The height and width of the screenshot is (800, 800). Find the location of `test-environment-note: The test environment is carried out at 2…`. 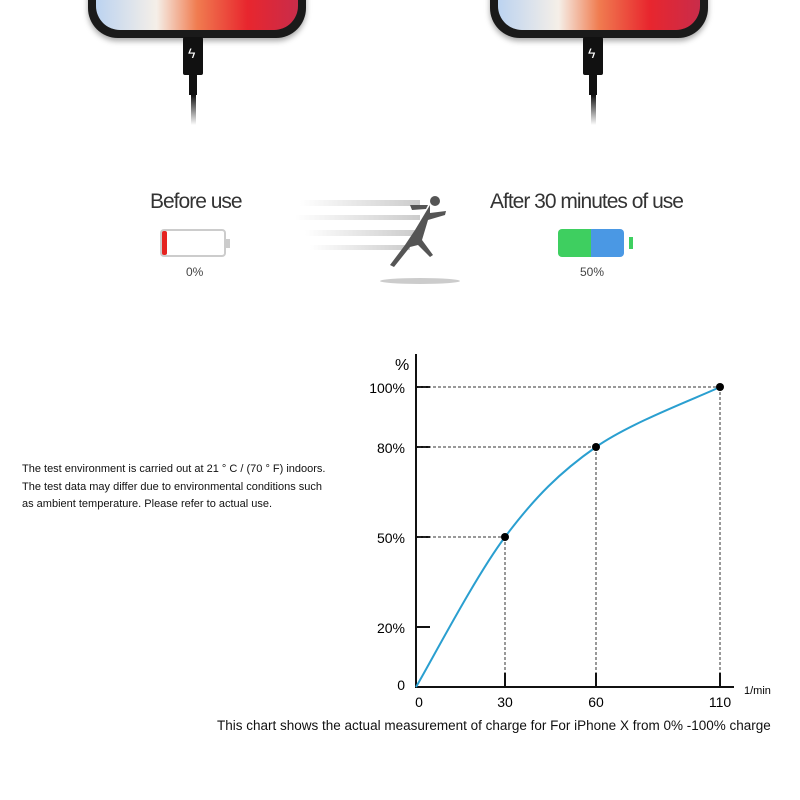

test-environment-note: The test environment is carried out at 2… is located at coordinates (173, 487).